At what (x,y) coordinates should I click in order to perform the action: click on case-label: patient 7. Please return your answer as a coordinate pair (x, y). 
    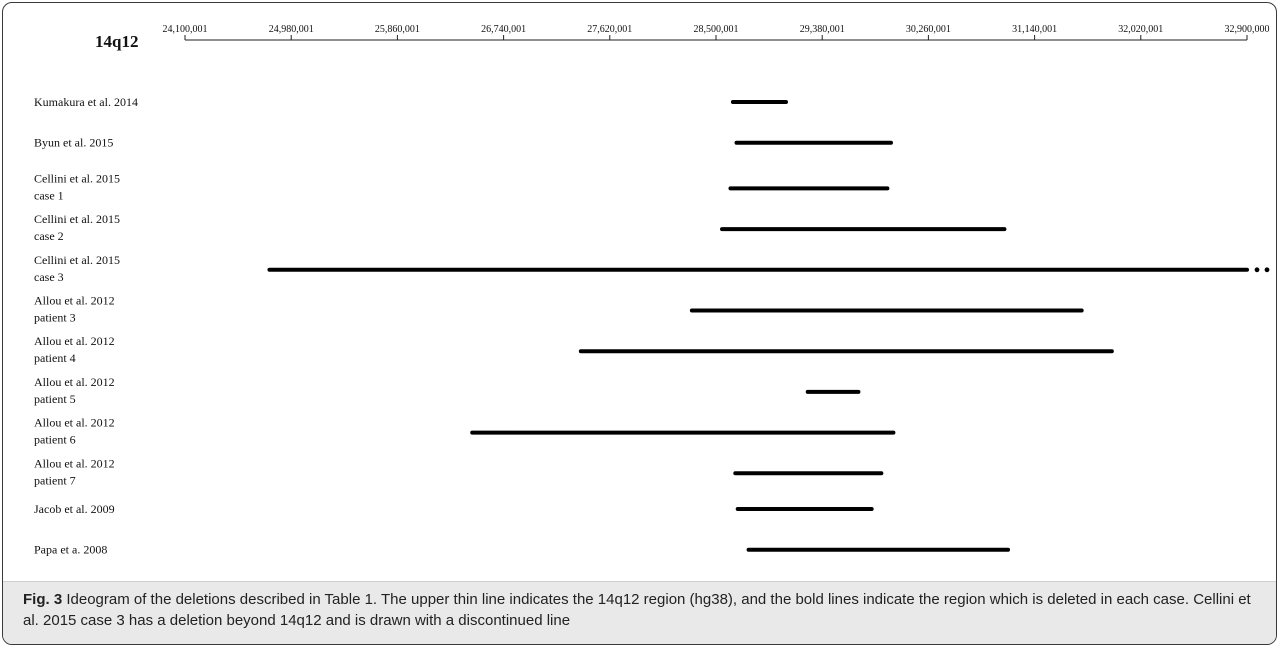
    Looking at the image, I should click on (55, 480).